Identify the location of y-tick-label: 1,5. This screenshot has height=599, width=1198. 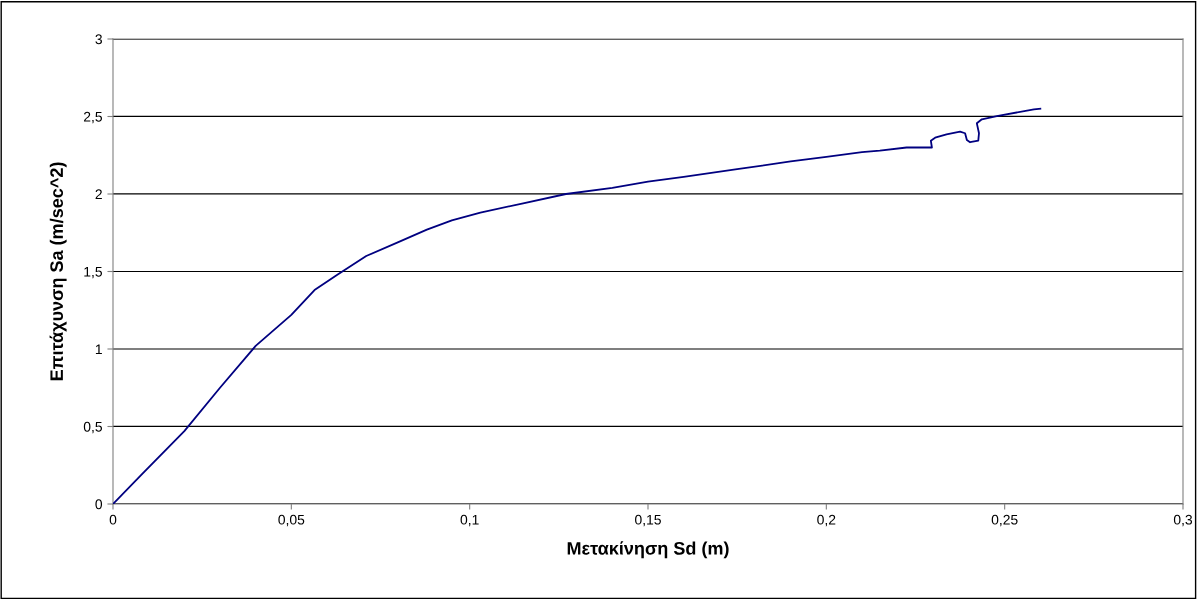
(93, 272).